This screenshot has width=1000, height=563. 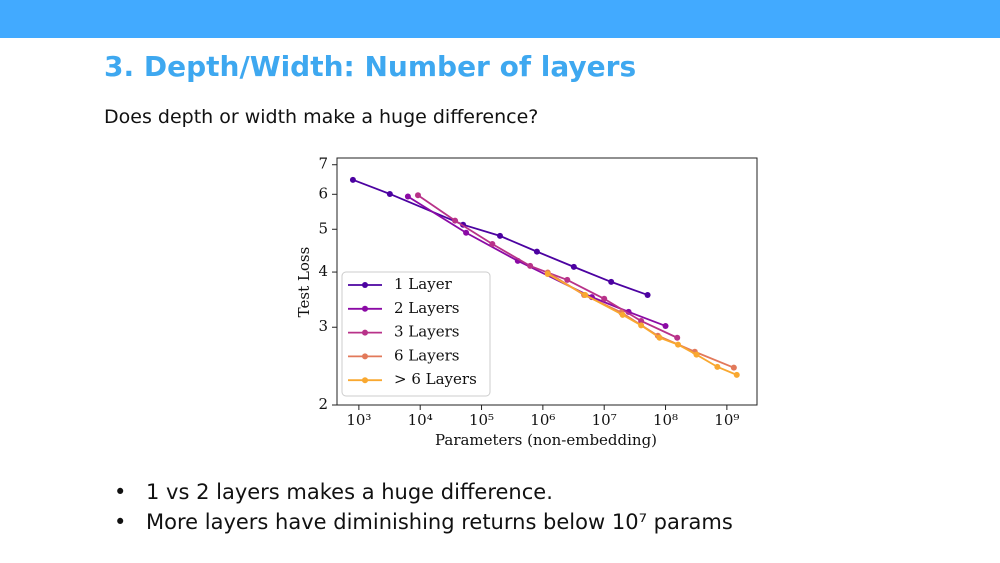 I want to click on bullet-text: 1 vs 2 layers makes a huge difference., so click(x=349, y=492).